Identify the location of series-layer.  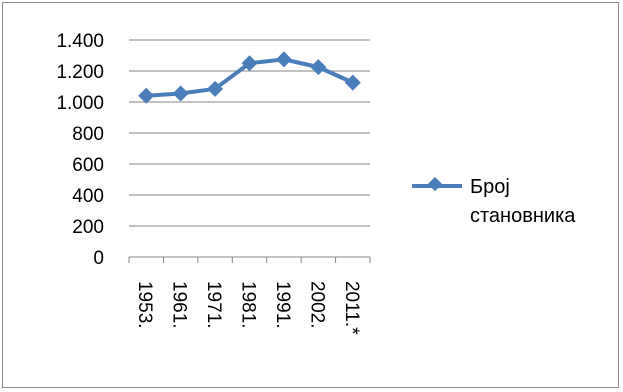
(249, 77).